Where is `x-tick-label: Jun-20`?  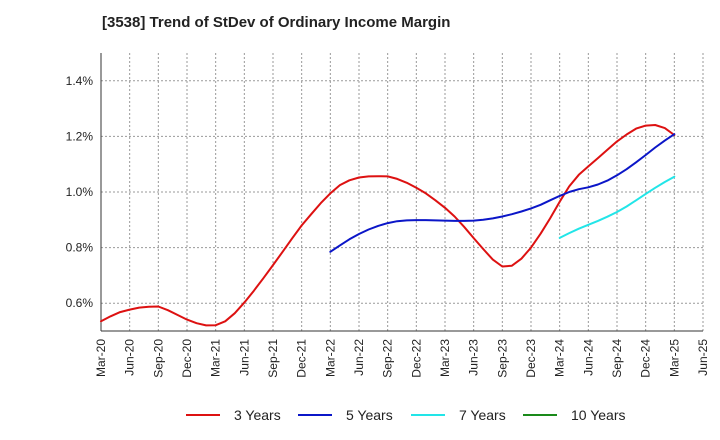
x-tick-label: Jun-20 is located at coordinates (130, 357).